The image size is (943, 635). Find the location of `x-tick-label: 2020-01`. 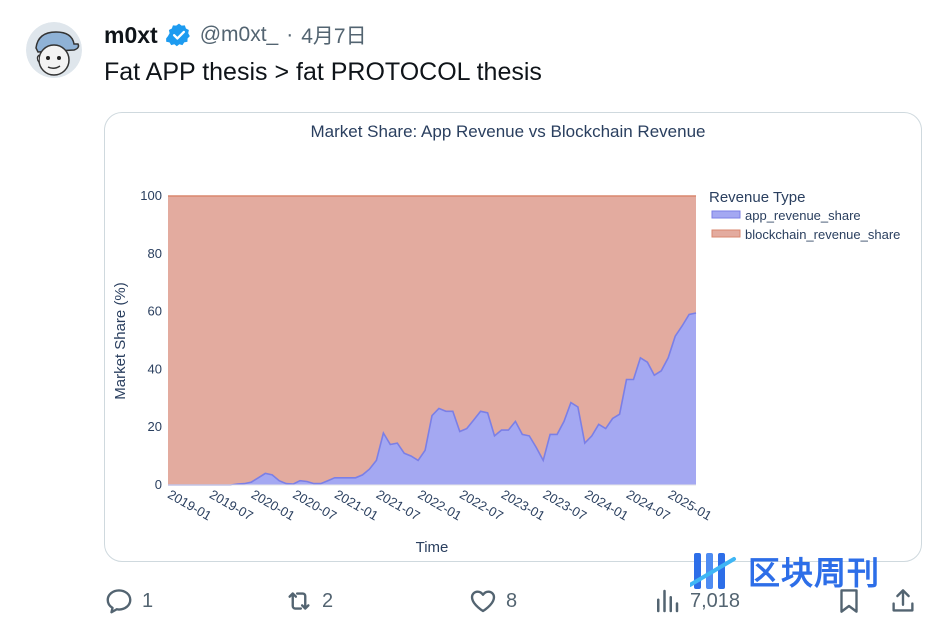

x-tick-label: 2020-01 is located at coordinates (273, 505).